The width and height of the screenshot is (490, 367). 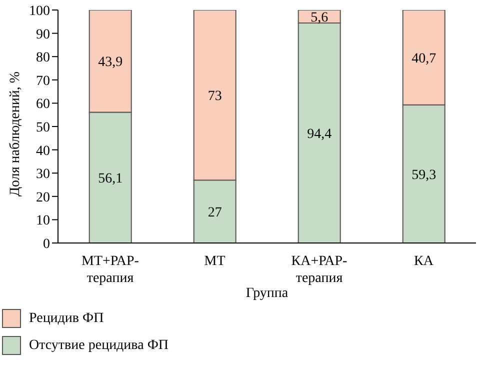 What do you see at coordinates (43, 151) in the screenshot?
I see `y-tick-label: 40` at bounding box center [43, 151].